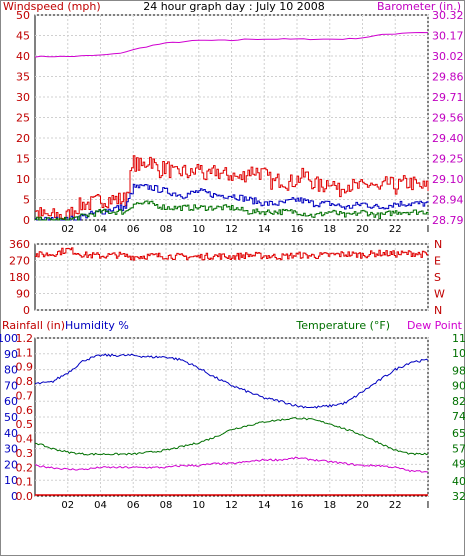 Image resolution: width=465 pixels, height=556 pixels. What do you see at coordinates (11, 433) in the screenshot?
I see `humidity-y-tick: 40` at bounding box center [11, 433].